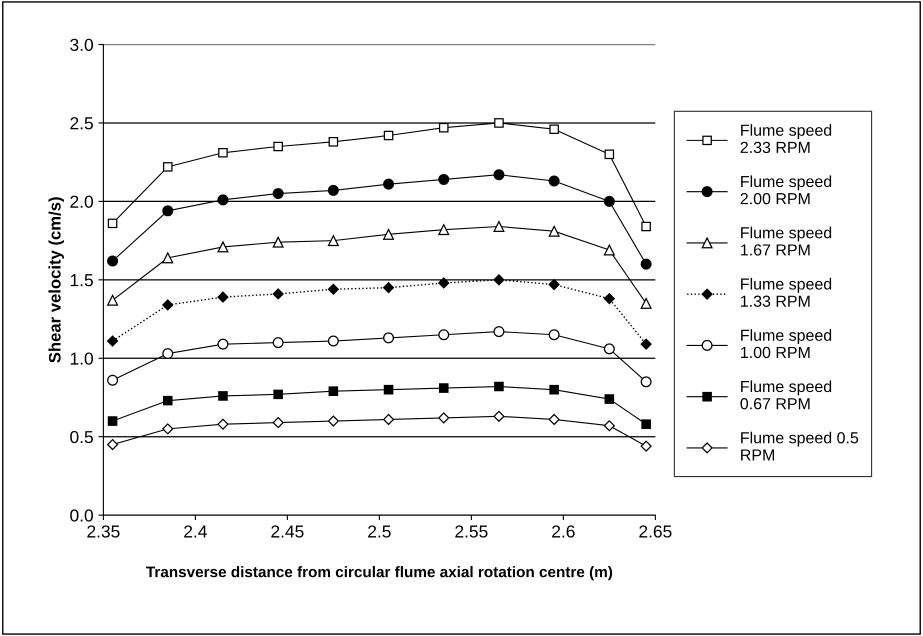  I want to click on y-tick-label: 2.5, so click(81, 123).